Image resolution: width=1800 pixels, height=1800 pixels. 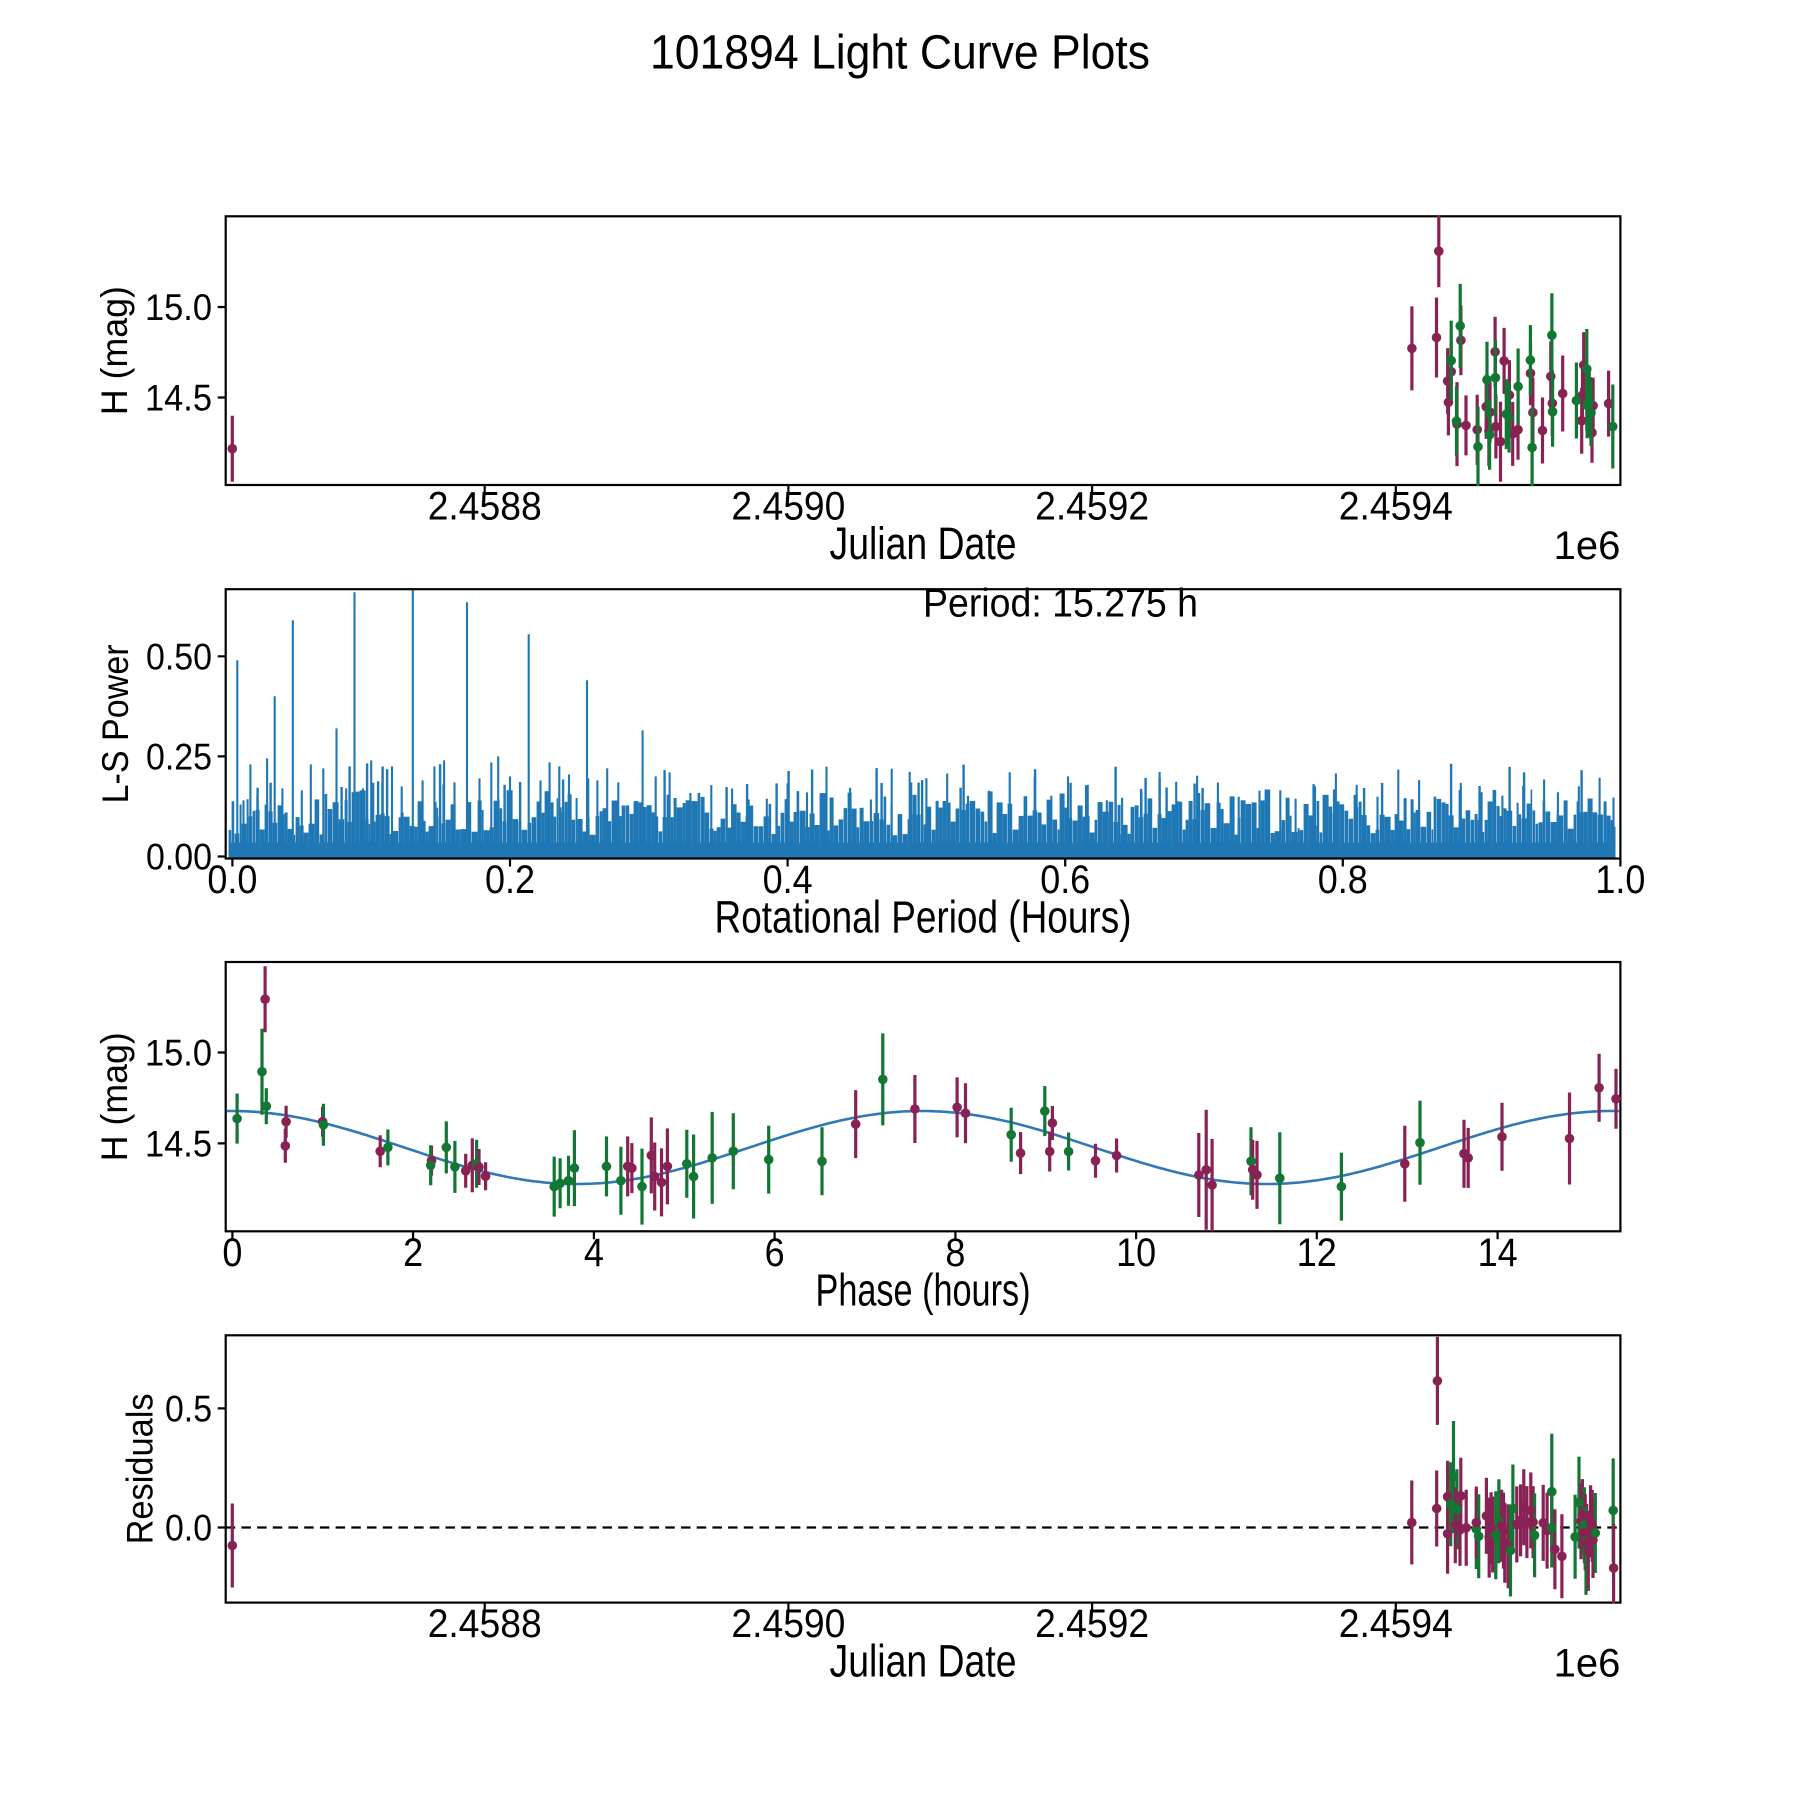 What do you see at coordinates (775, 1253) in the screenshot?
I see `svg-text: 6` at bounding box center [775, 1253].